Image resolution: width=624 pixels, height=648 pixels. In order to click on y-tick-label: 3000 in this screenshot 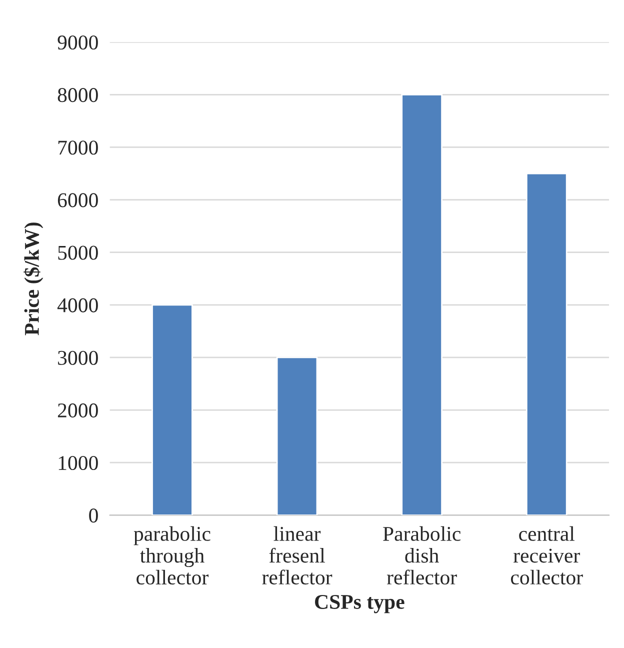, I will do `click(78, 357)`.